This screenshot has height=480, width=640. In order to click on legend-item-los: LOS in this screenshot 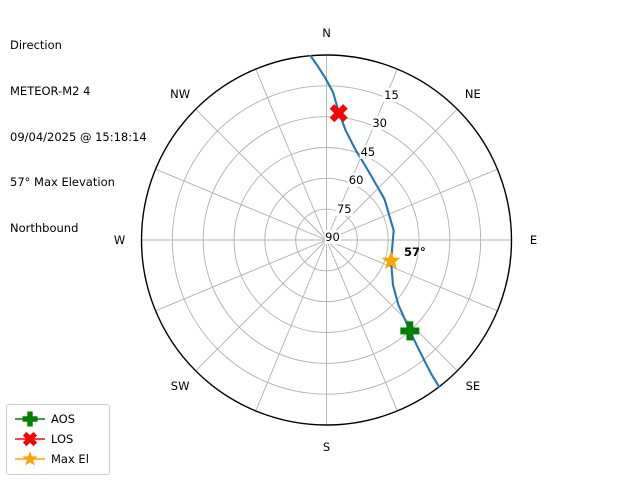, I will do `click(58, 439)`.